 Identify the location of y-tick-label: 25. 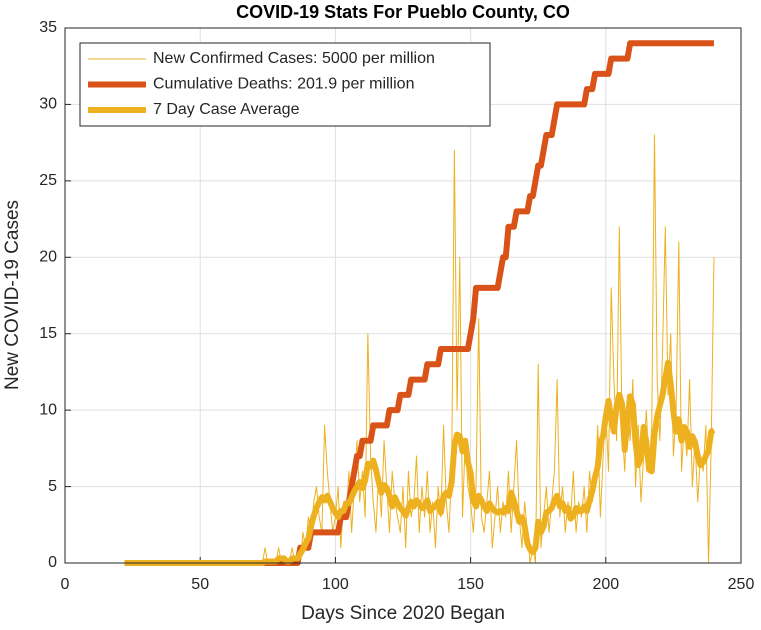
(48, 180).